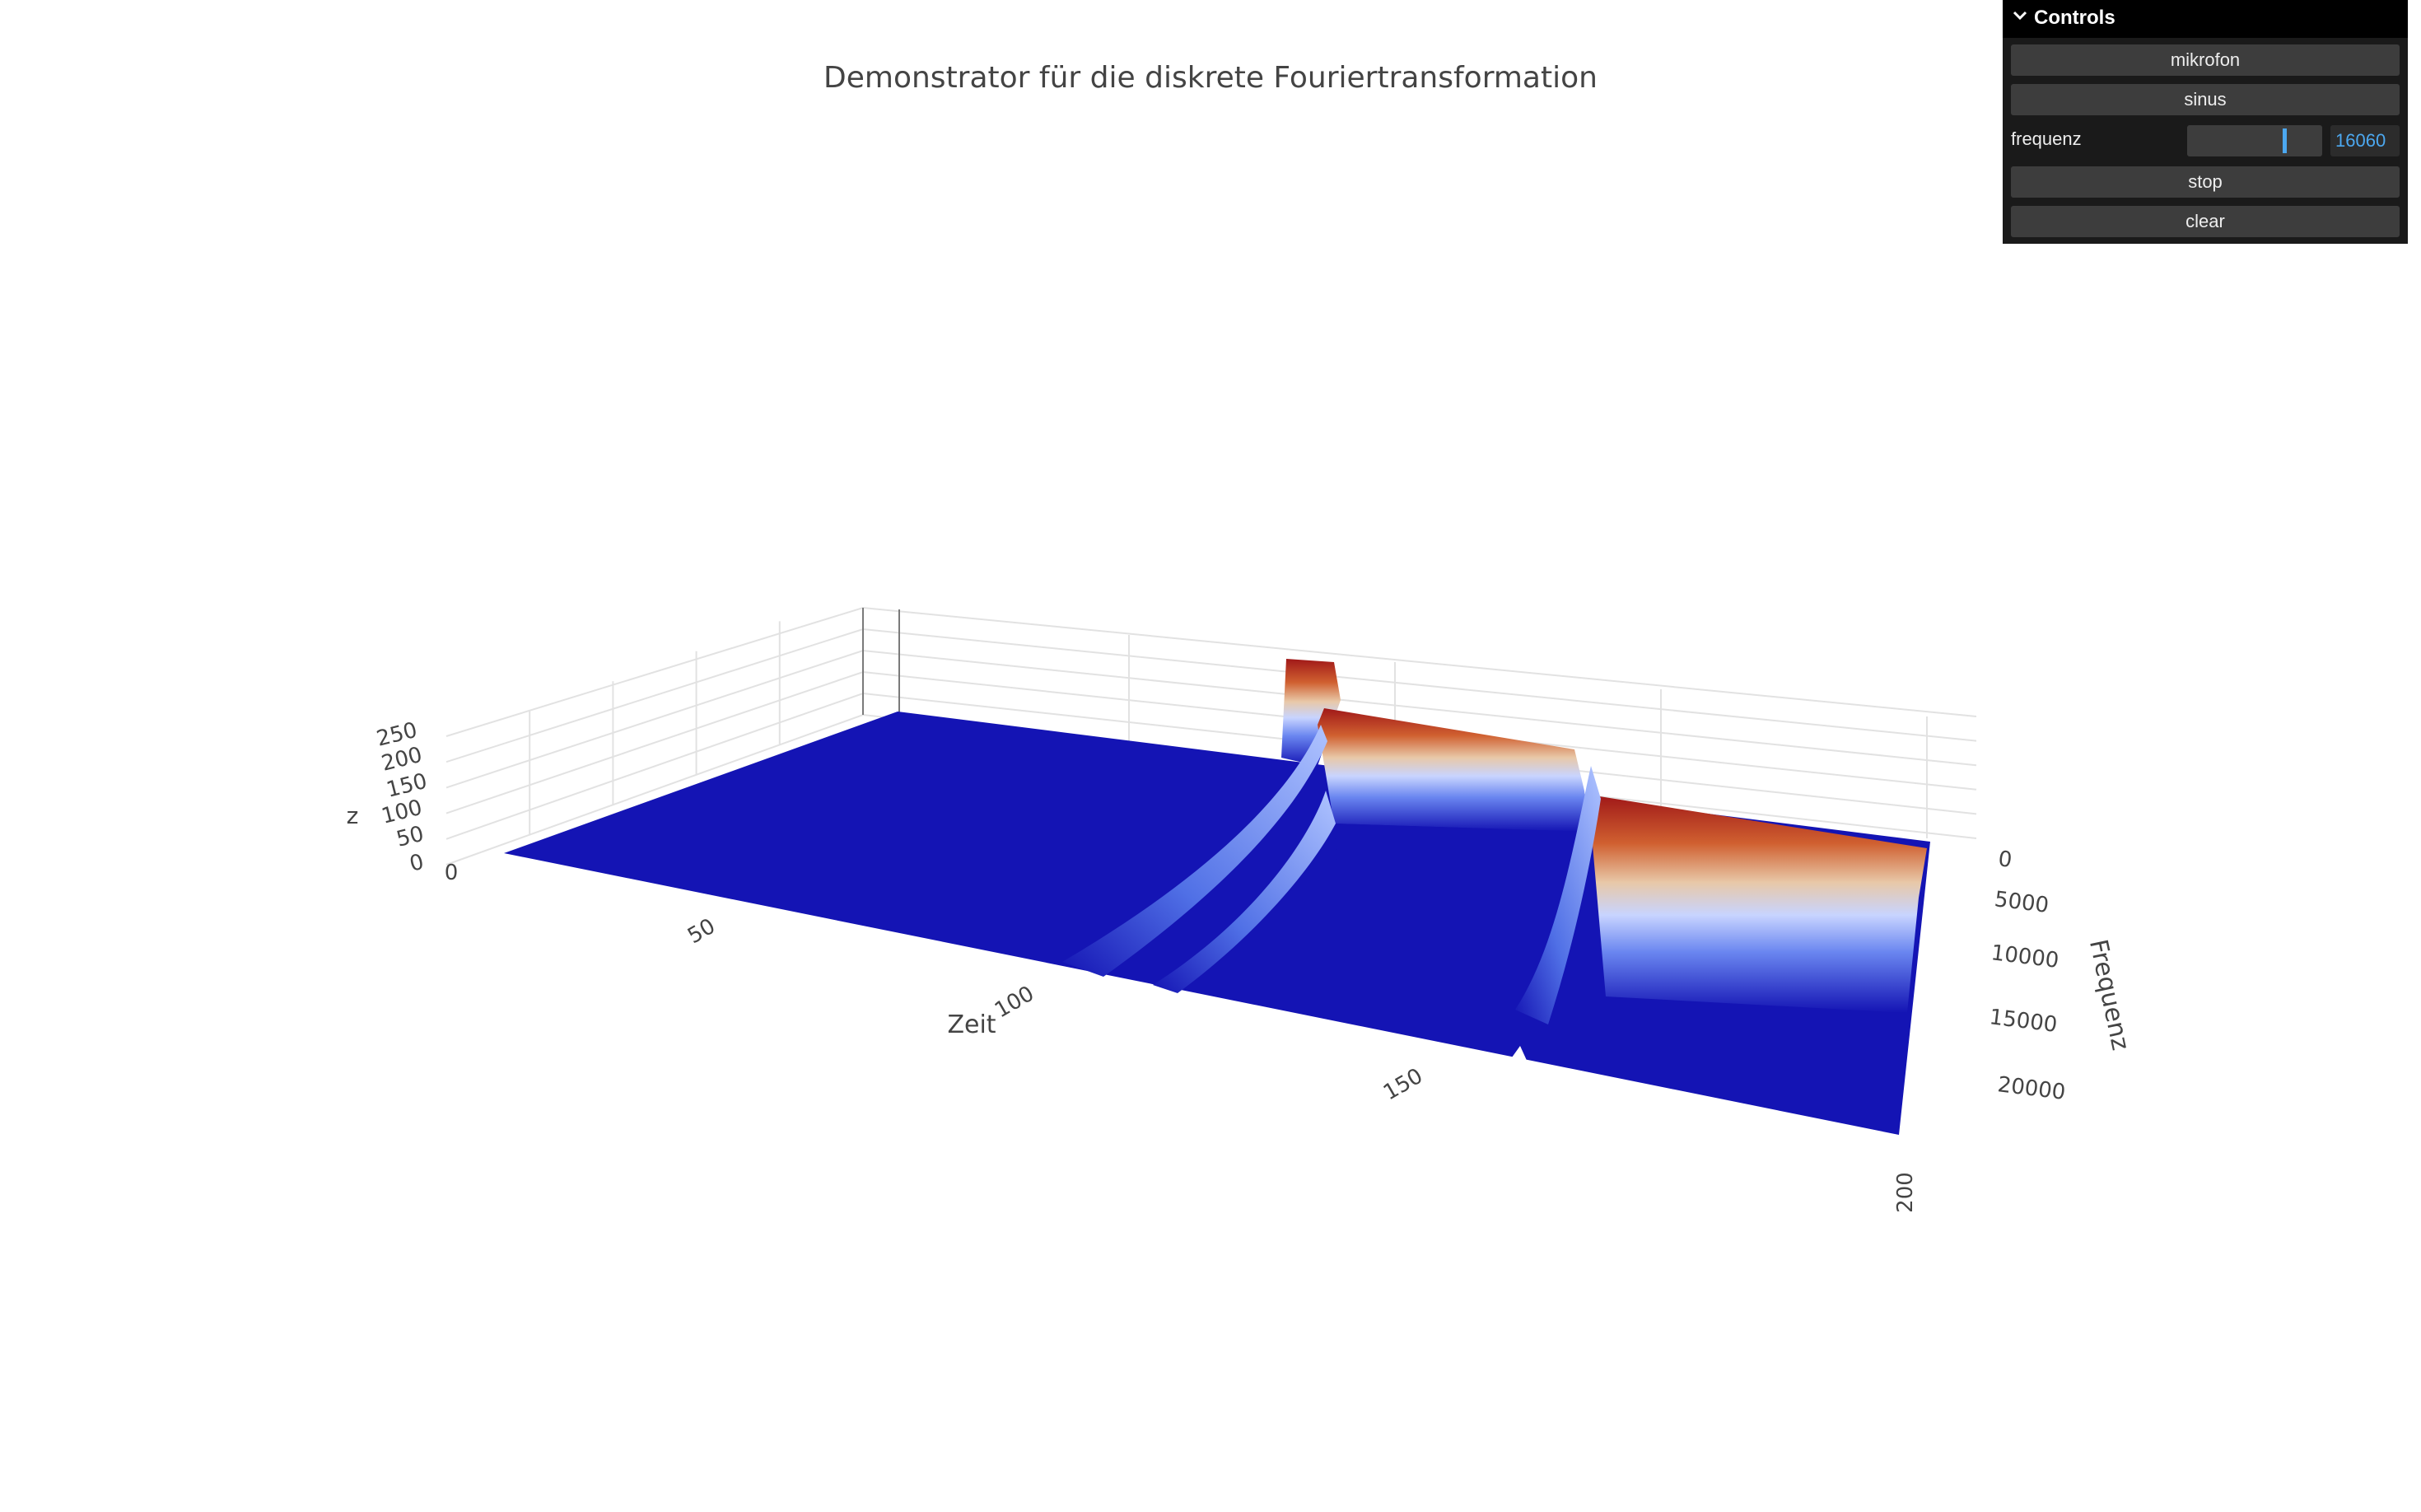 This screenshot has width=2421, height=1512. I want to click on surface-notch, so click(1520, 1055).